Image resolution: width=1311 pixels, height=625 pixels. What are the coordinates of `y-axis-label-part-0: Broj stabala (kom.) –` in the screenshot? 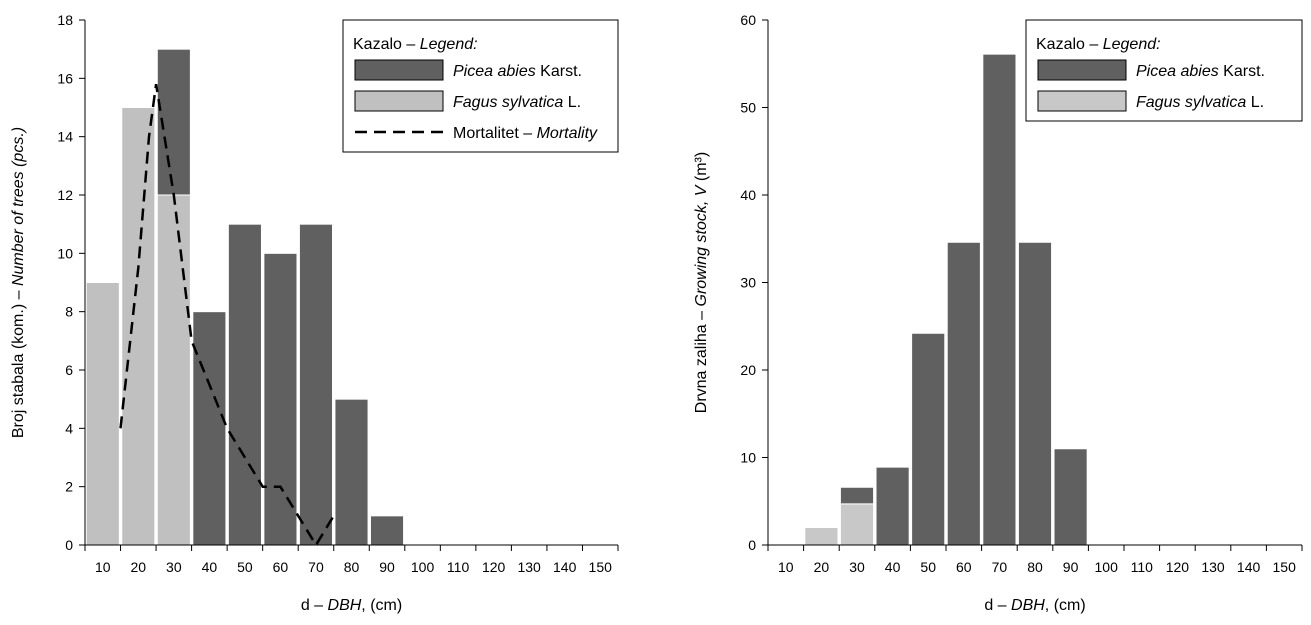 It's located at (18, 362).